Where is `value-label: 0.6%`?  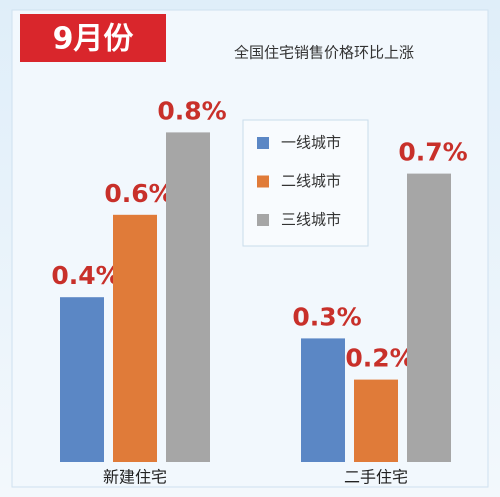 value-label: 0.6% is located at coordinates (138, 193).